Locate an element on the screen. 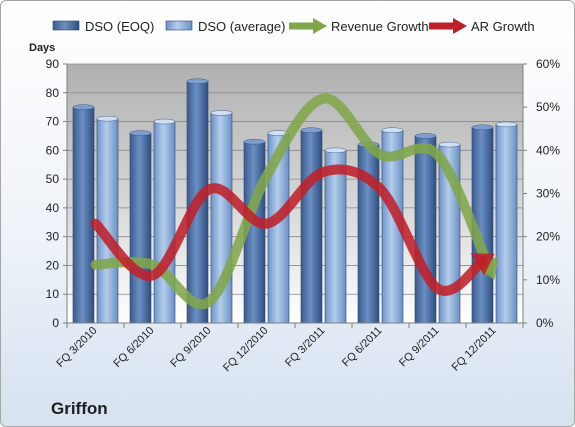 This screenshot has height=427, width=575. legend-label: DSO (EOQ) is located at coordinates (119, 26).